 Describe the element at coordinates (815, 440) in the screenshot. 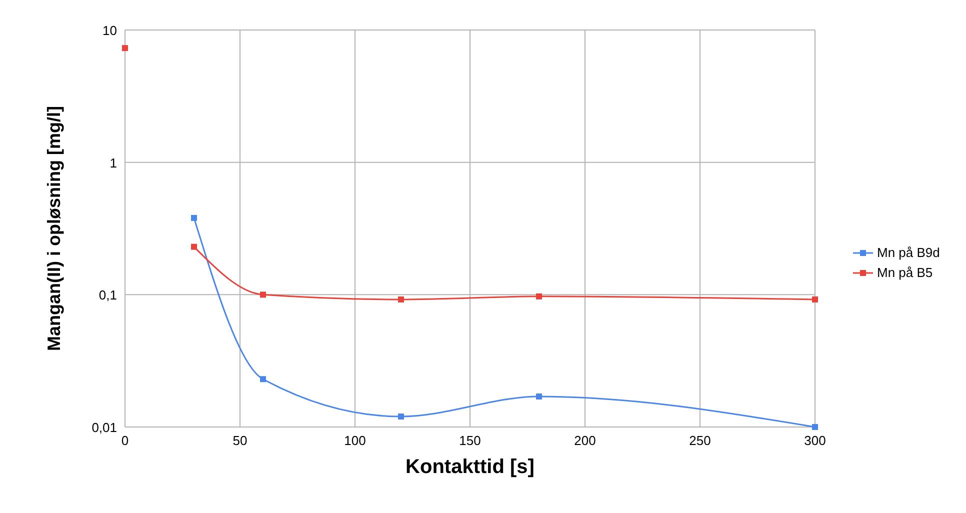

I see `x-tick-label: 300` at that location.